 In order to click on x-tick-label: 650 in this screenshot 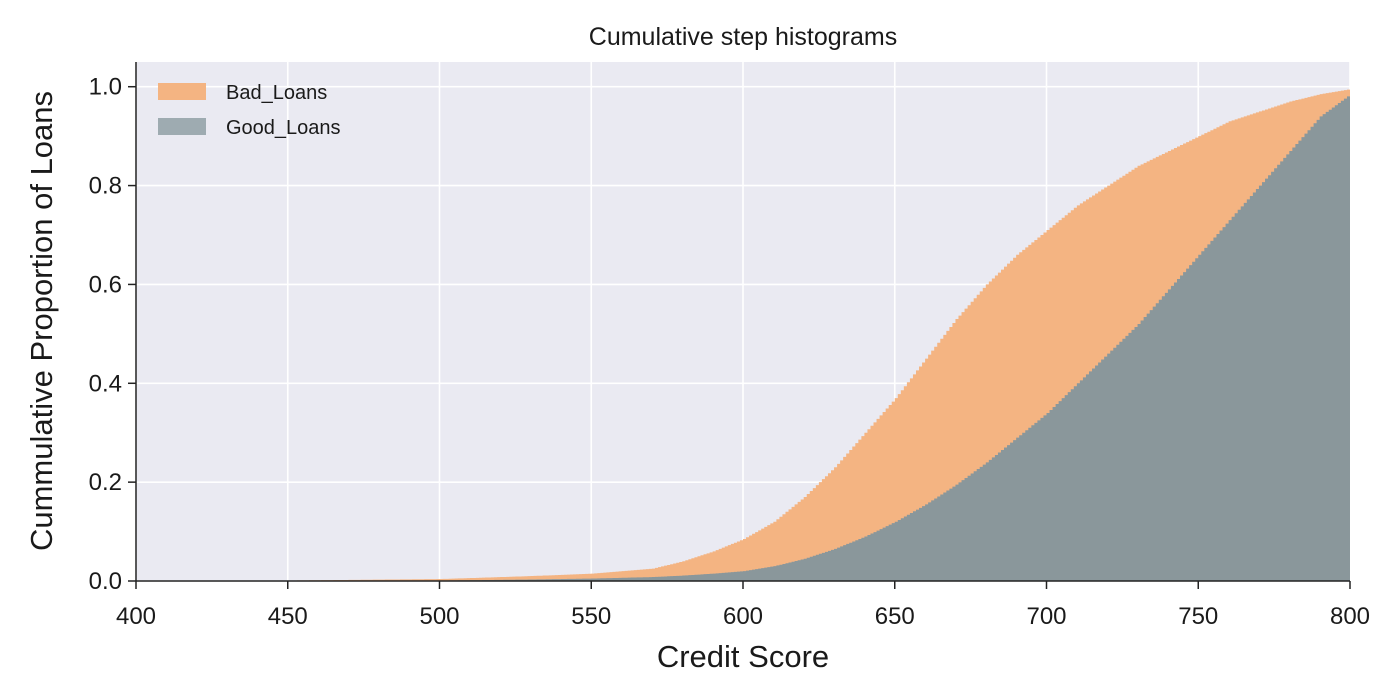, I will do `click(895, 616)`.